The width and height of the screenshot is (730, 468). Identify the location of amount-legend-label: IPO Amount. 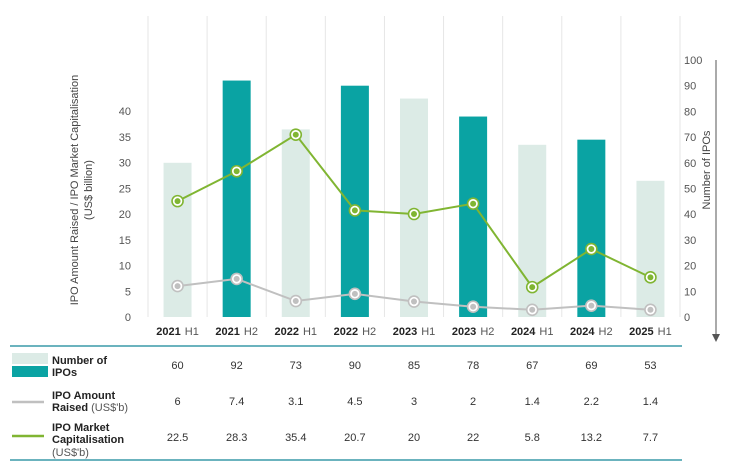
(83, 396).